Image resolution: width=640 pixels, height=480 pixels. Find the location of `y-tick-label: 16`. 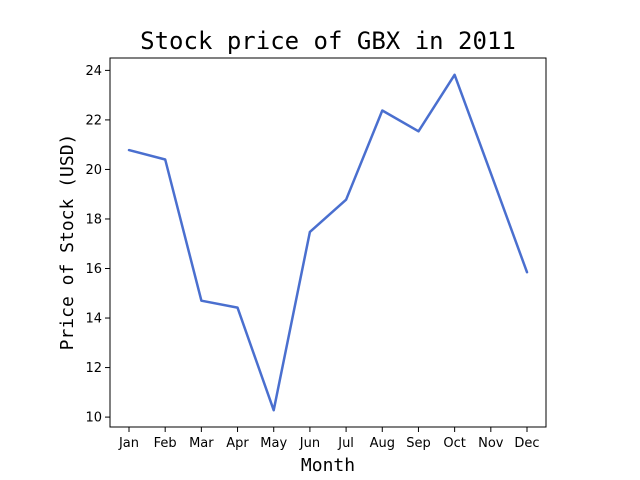

y-tick-label: 16 is located at coordinates (93, 269).